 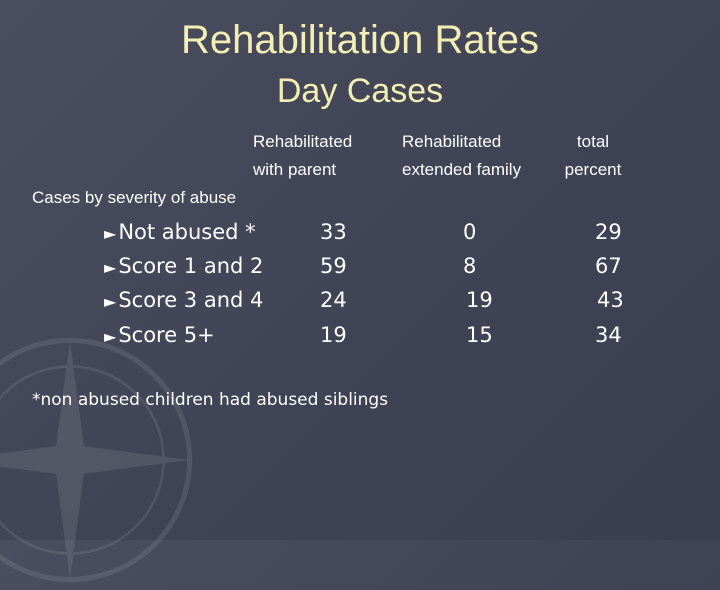 I want to click on cell-extended: 15, so click(x=479, y=335).